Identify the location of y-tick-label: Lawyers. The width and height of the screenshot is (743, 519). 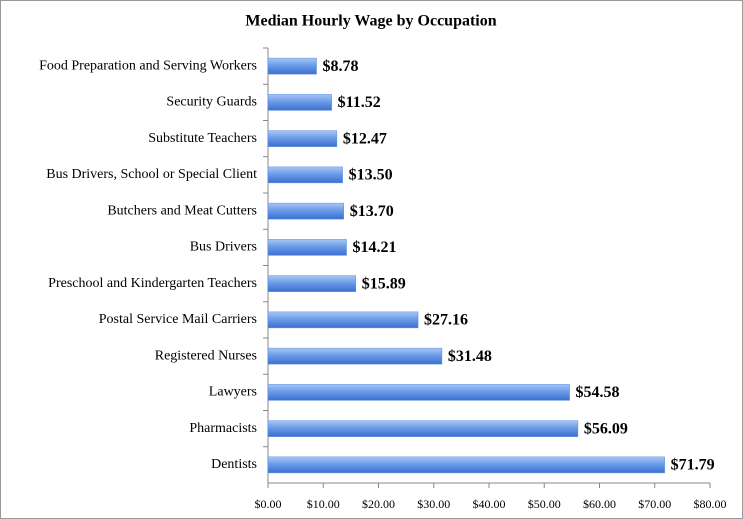
(233, 392).